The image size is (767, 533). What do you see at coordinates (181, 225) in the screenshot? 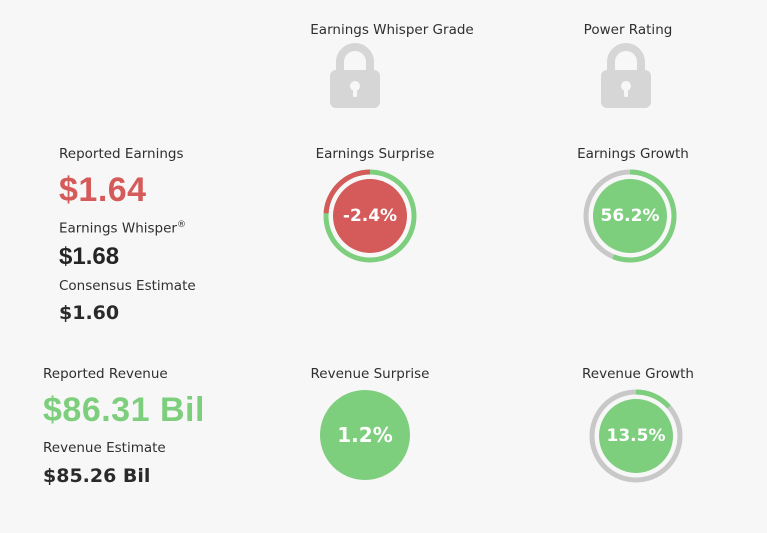
I see `registered-mark: ®` at bounding box center [181, 225].